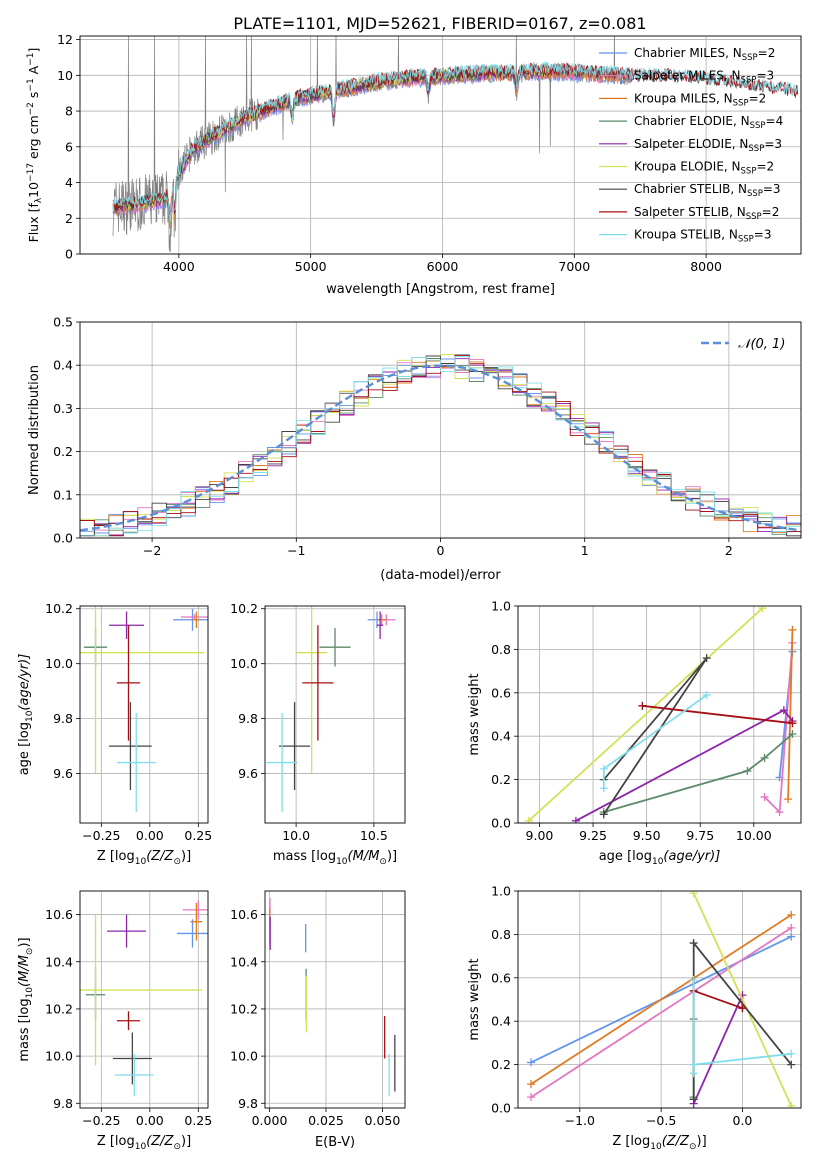 Image resolution: width=819 pixels, height=1170 pixels. I want to click on mass_vs_ebv-axes: 0.000 0.025 0.050 9.8 10.0 10.2 10.4 10.6 E(B-V), so click(318, 1020).